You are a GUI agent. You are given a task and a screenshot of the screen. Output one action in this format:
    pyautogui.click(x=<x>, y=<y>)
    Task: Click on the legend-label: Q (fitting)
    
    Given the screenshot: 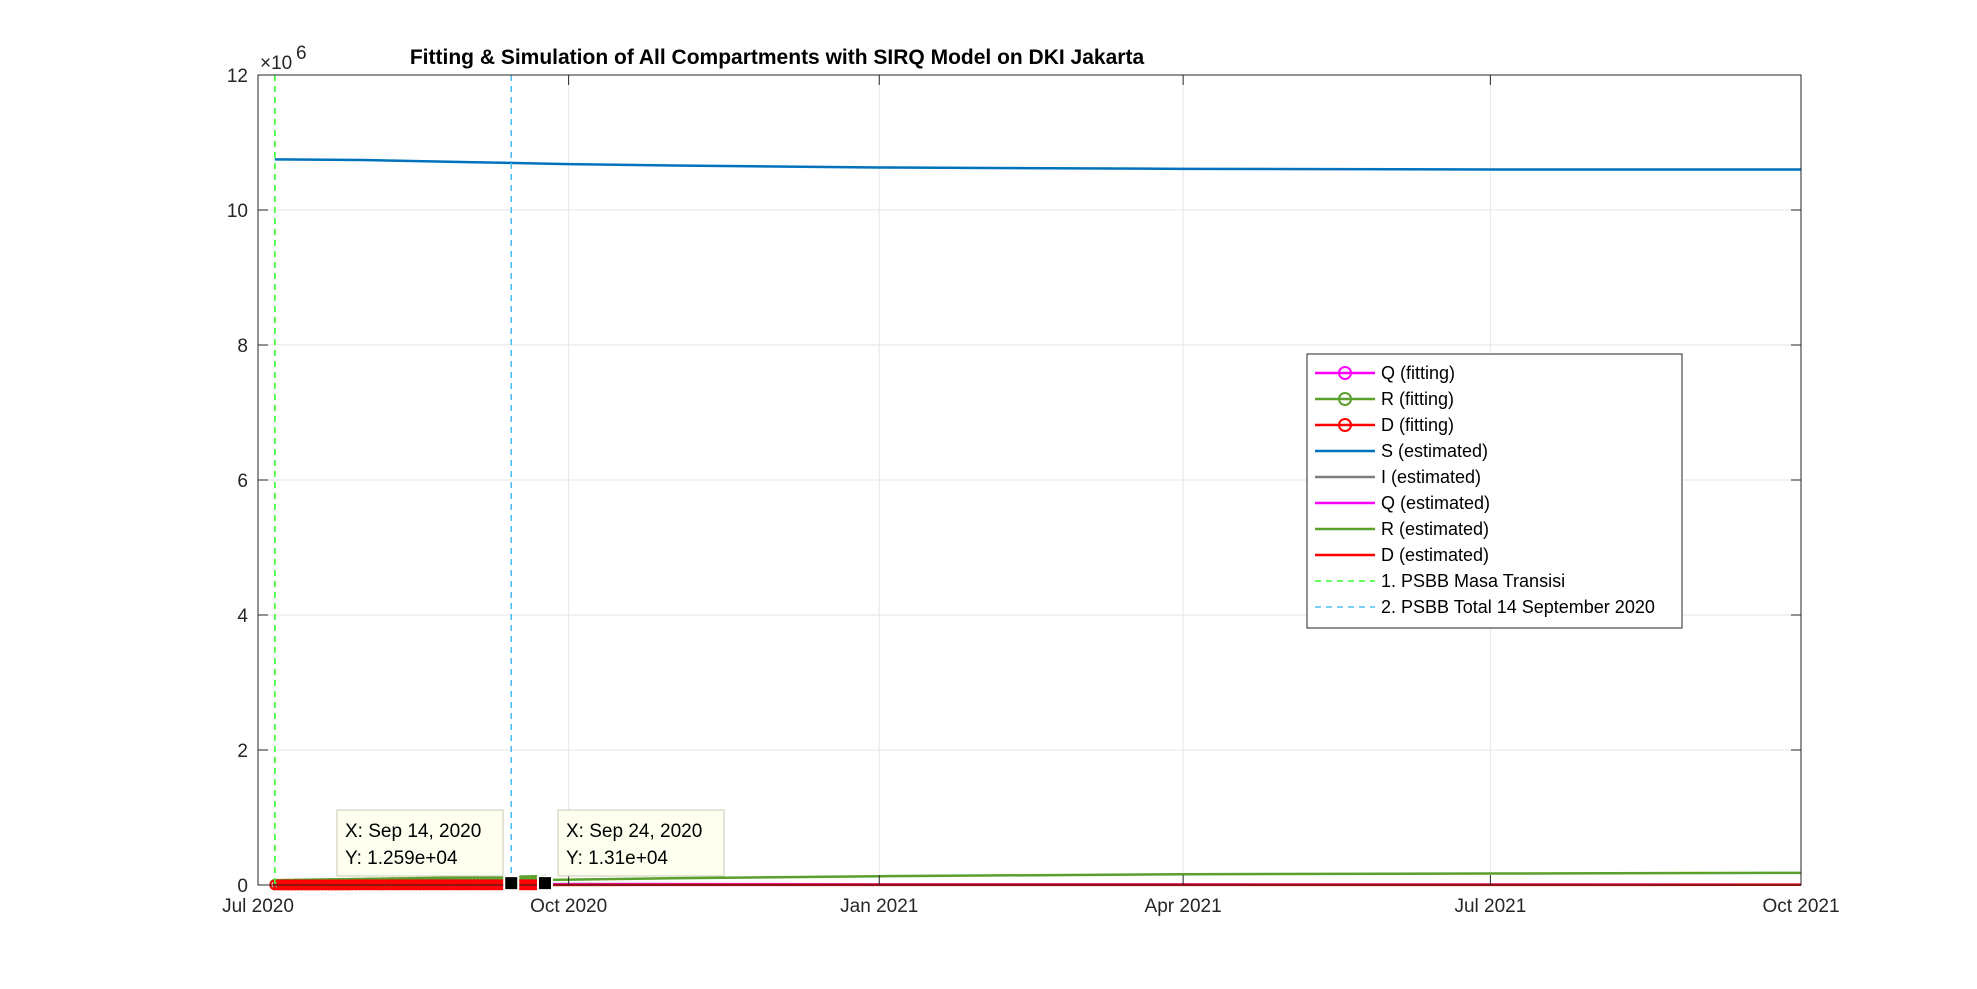 What is the action you would take?
    pyautogui.click(x=1418, y=373)
    